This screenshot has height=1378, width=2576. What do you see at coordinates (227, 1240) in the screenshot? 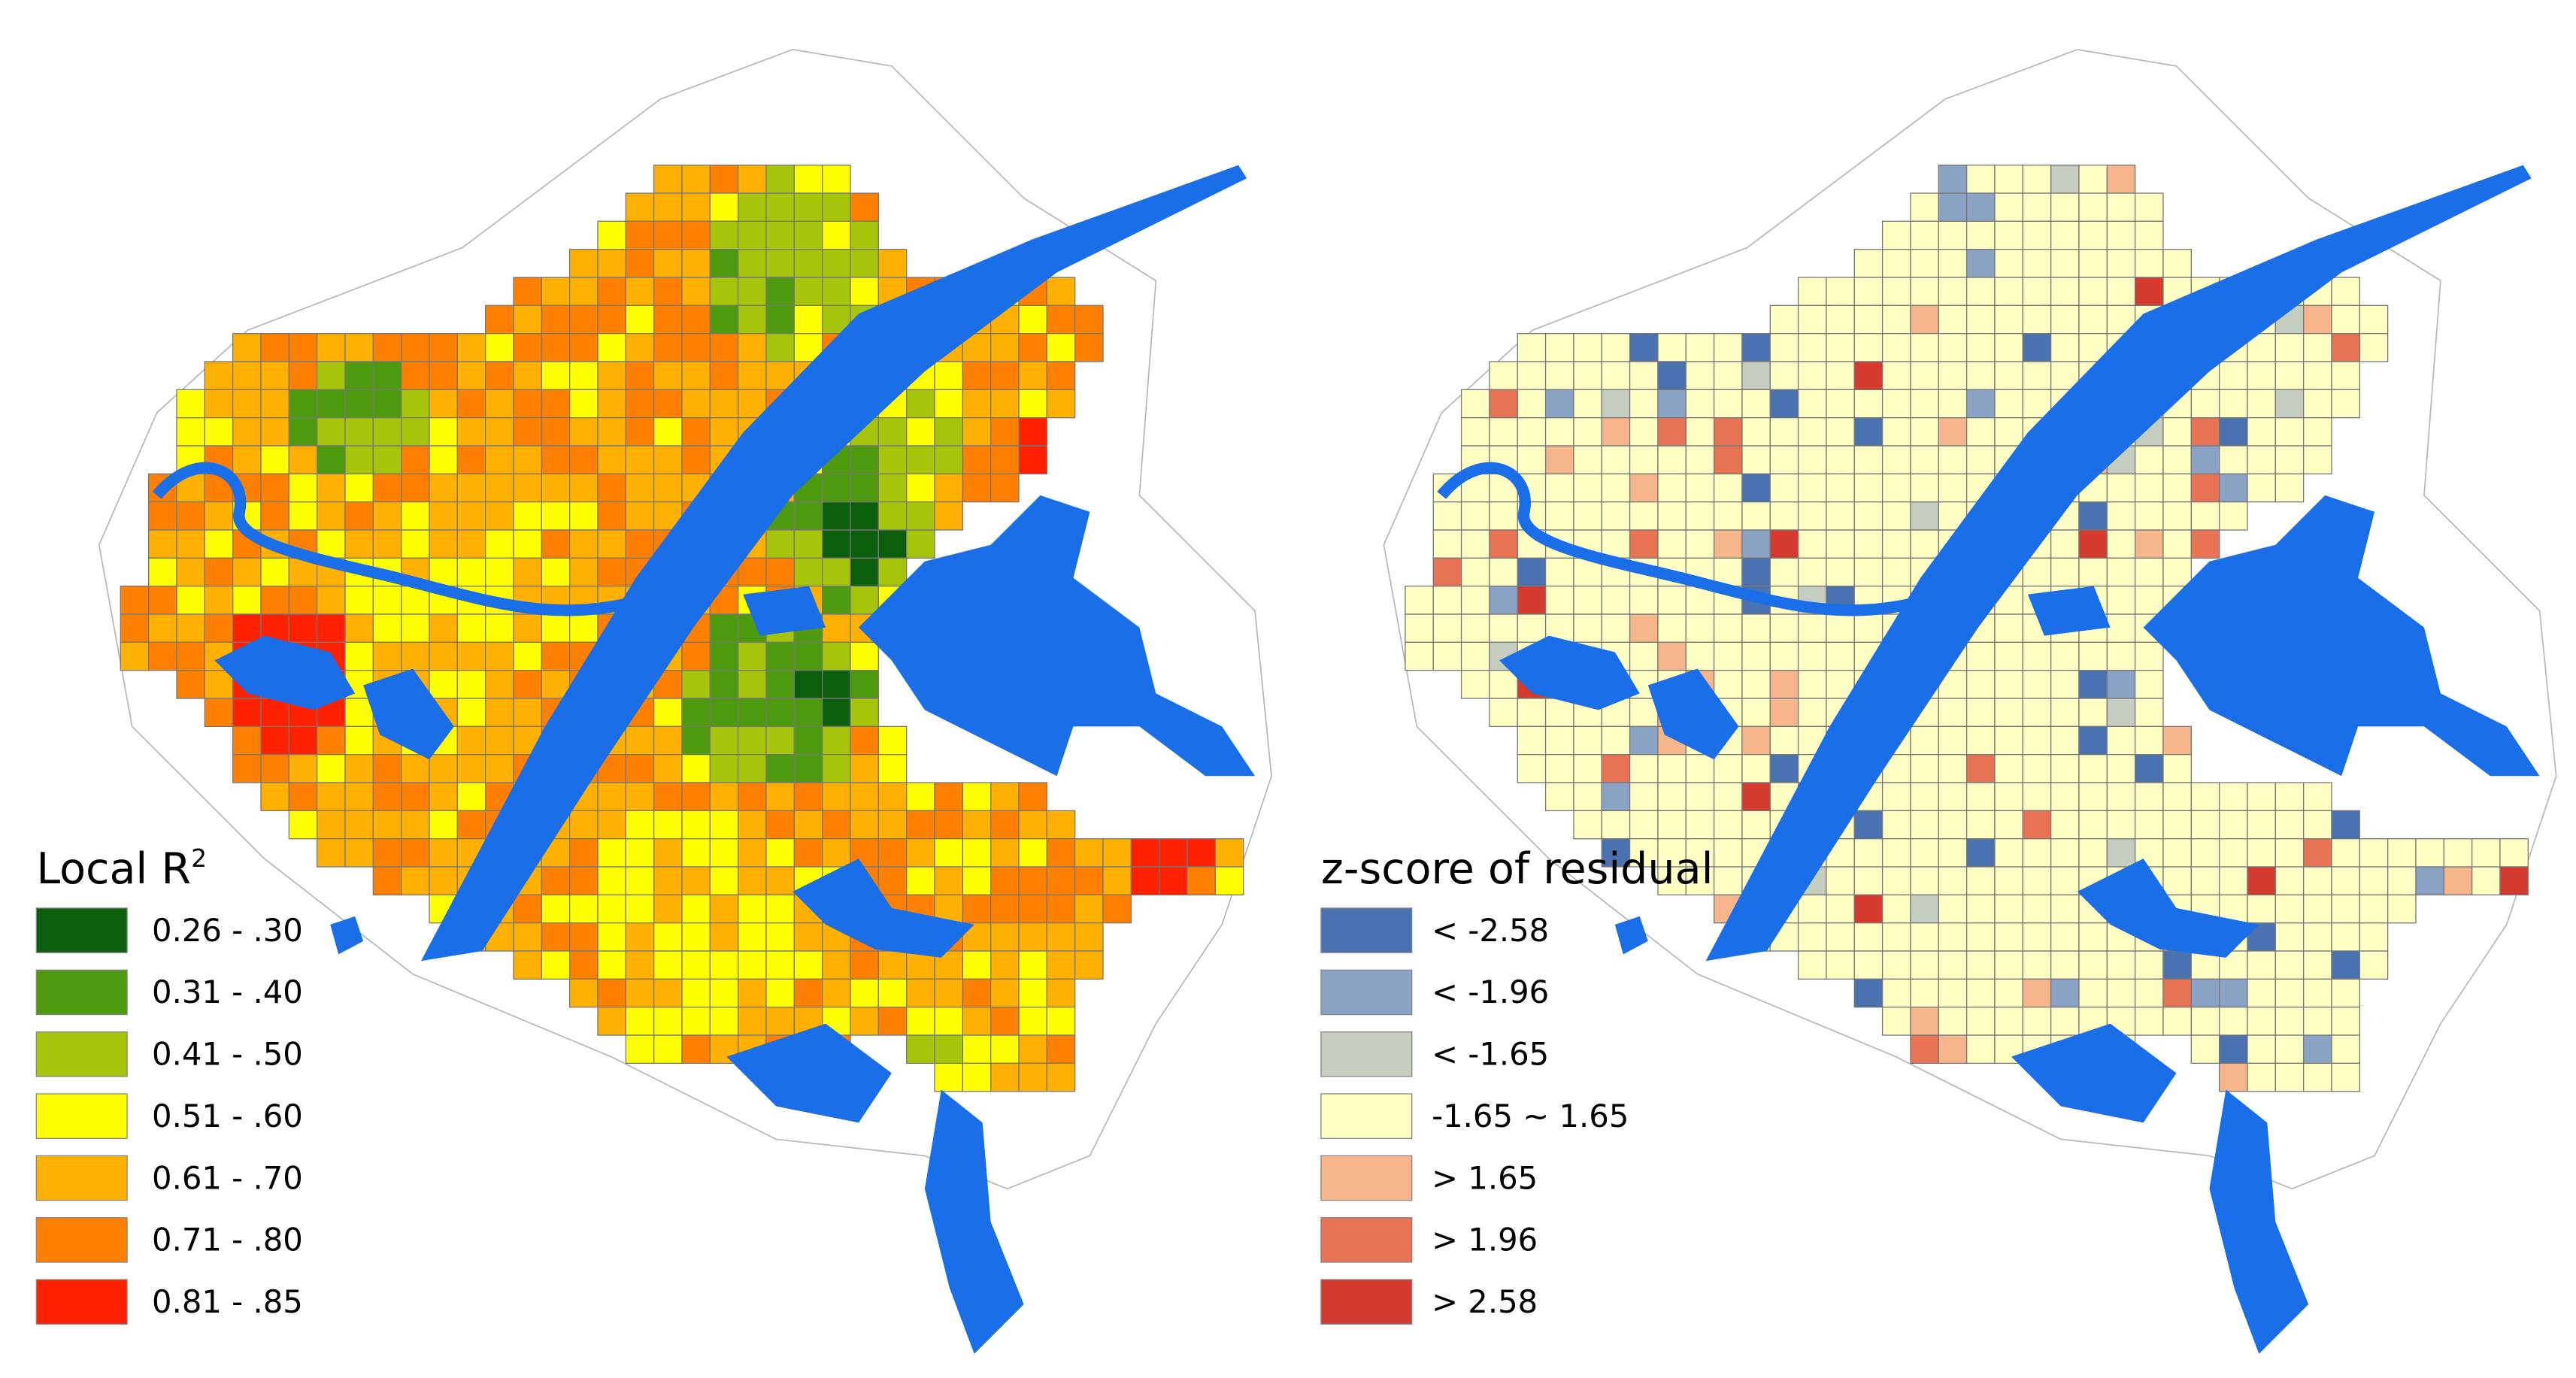
I see `legend-label: 0.71 - .80` at bounding box center [227, 1240].